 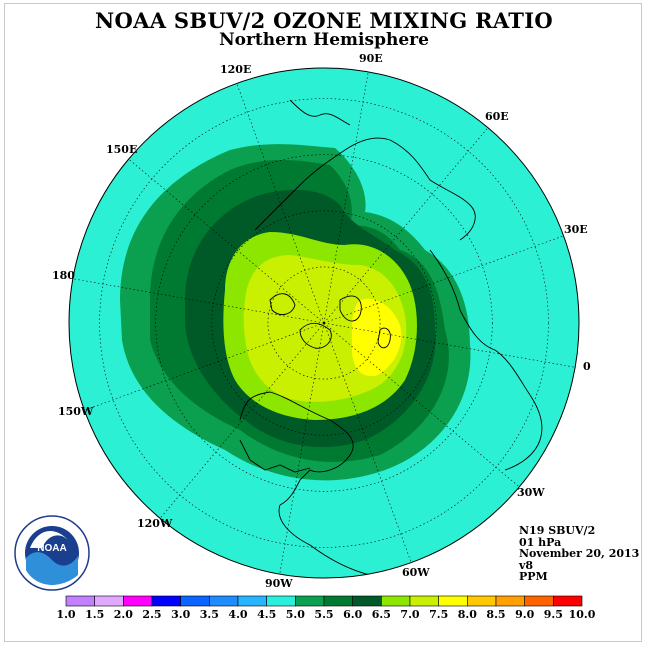 I want to click on colorbar, so click(x=324, y=601).